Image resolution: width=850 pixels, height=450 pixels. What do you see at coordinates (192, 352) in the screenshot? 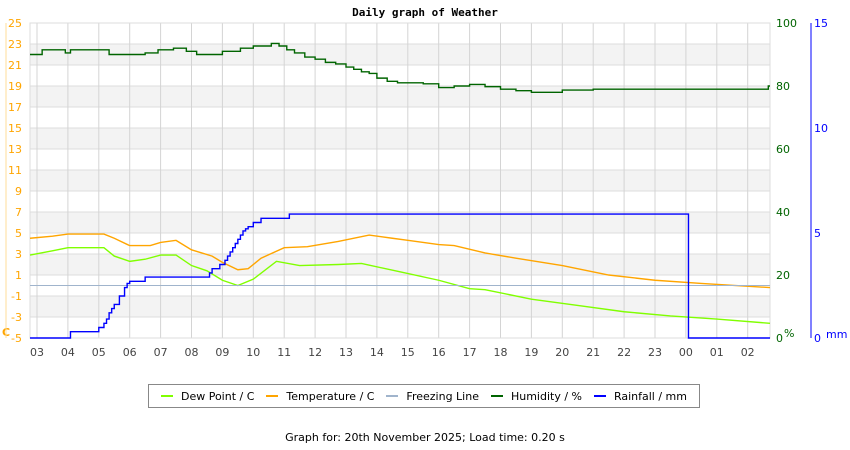
I see `x-tick-label: 08` at bounding box center [192, 352].